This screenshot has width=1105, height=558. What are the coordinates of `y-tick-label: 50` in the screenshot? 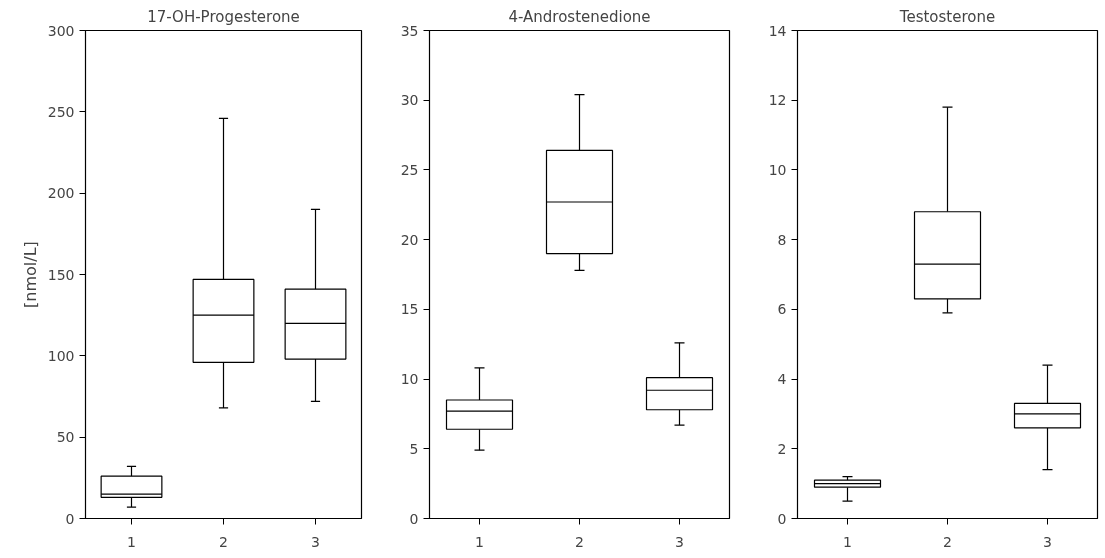 It's located at (65, 437).